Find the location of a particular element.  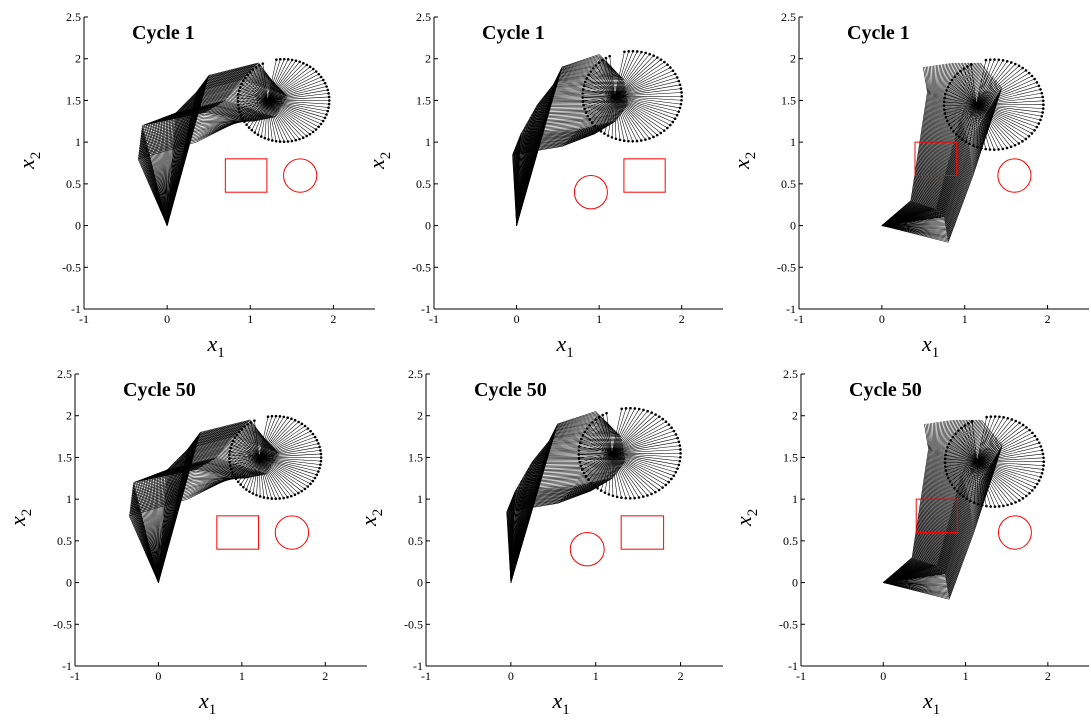

x-tick-label: 2 is located at coordinates (333, 319).